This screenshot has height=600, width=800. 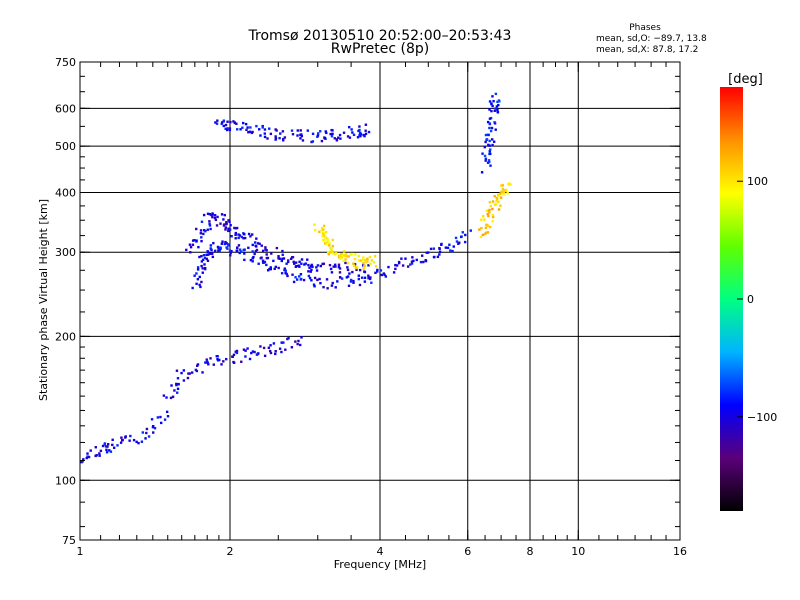 What do you see at coordinates (745, 79) in the screenshot?
I see `colorbar-title: [deg]` at bounding box center [745, 79].